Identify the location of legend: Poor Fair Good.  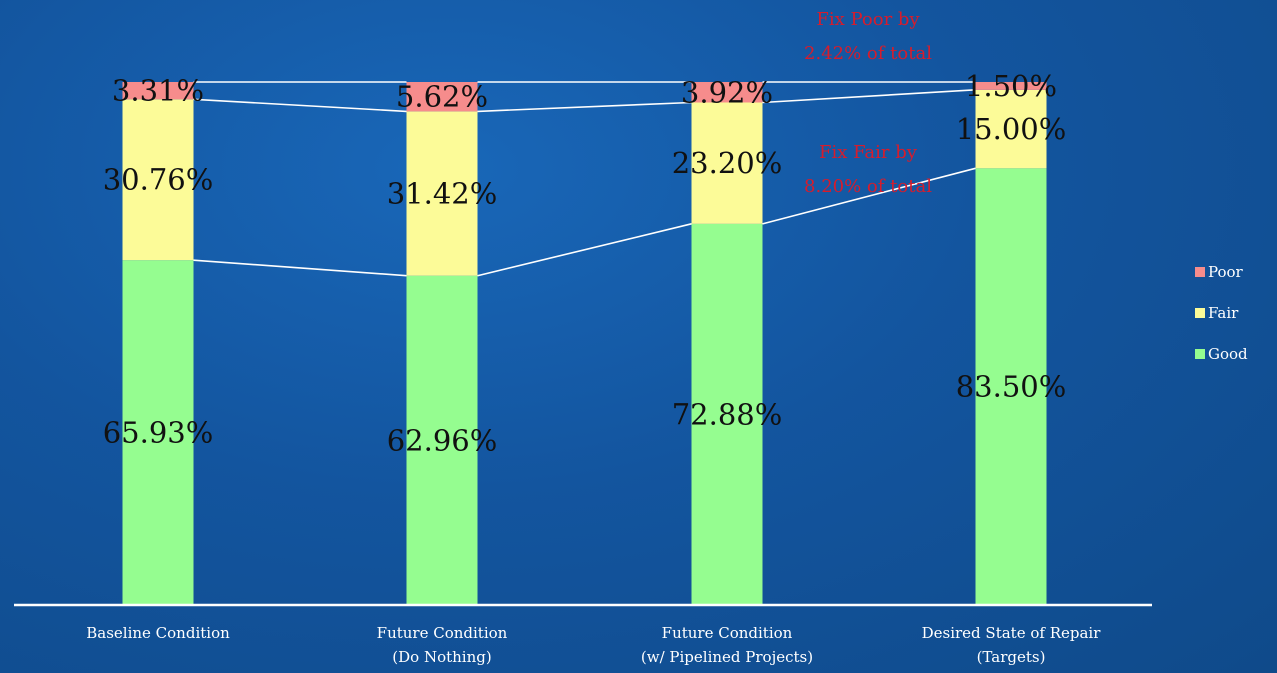
(1221, 313).